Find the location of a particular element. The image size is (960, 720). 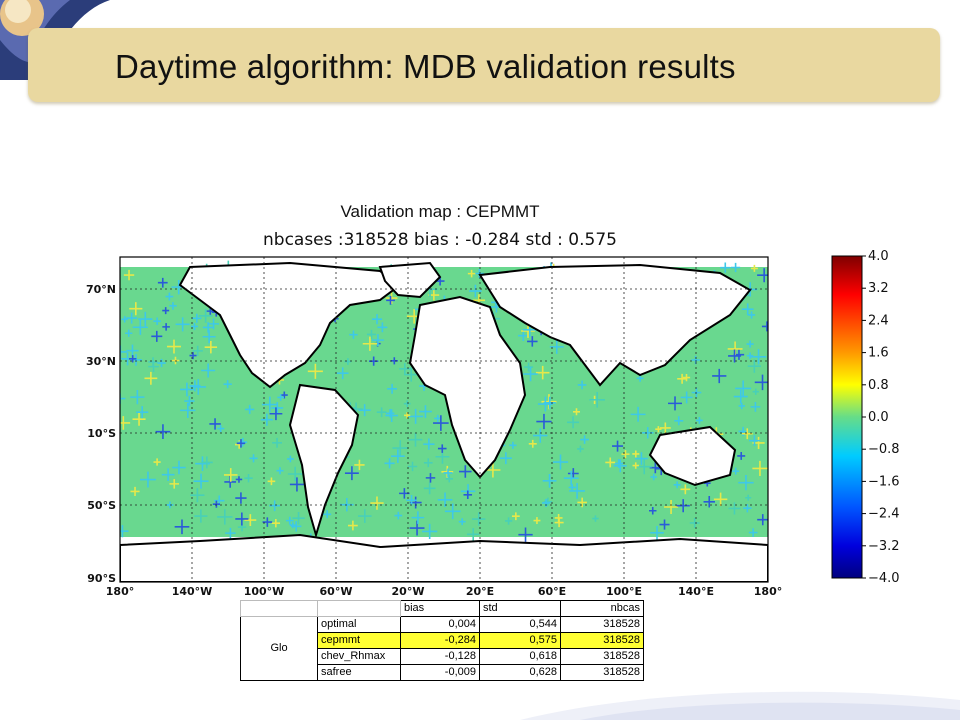

header-nbcas: nbcas is located at coordinates (602, 608).